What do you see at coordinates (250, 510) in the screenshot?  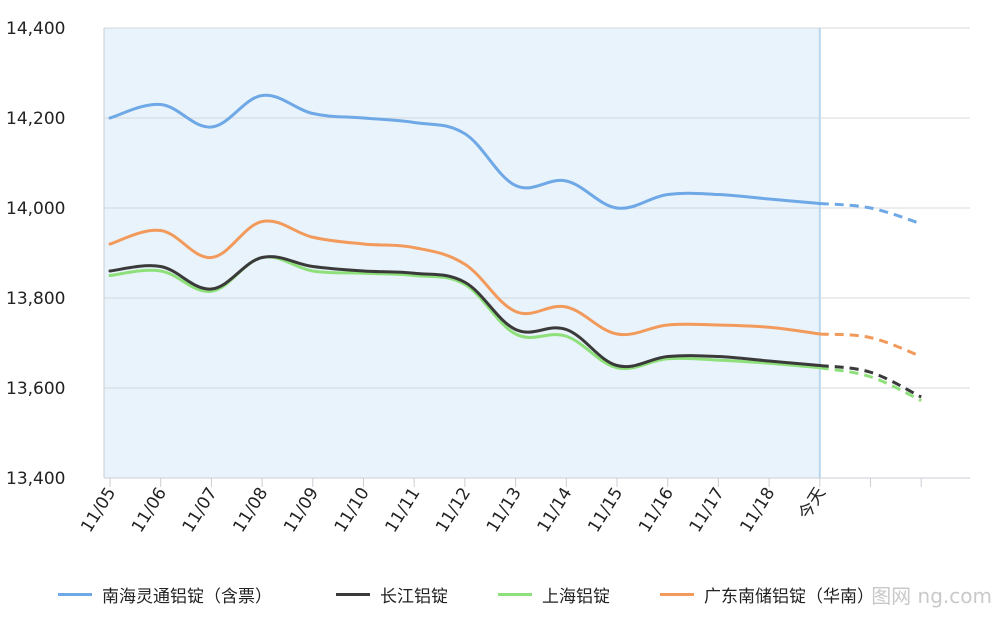 I see `x-tick-label: 11/08` at bounding box center [250, 510].